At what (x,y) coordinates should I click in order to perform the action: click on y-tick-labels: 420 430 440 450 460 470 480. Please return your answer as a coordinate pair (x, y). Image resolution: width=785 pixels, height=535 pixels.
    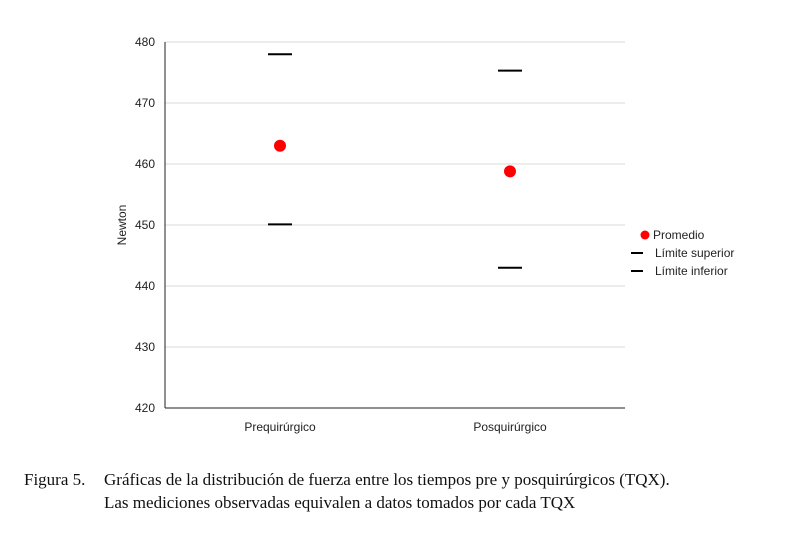
    Looking at the image, I should click on (145, 225).